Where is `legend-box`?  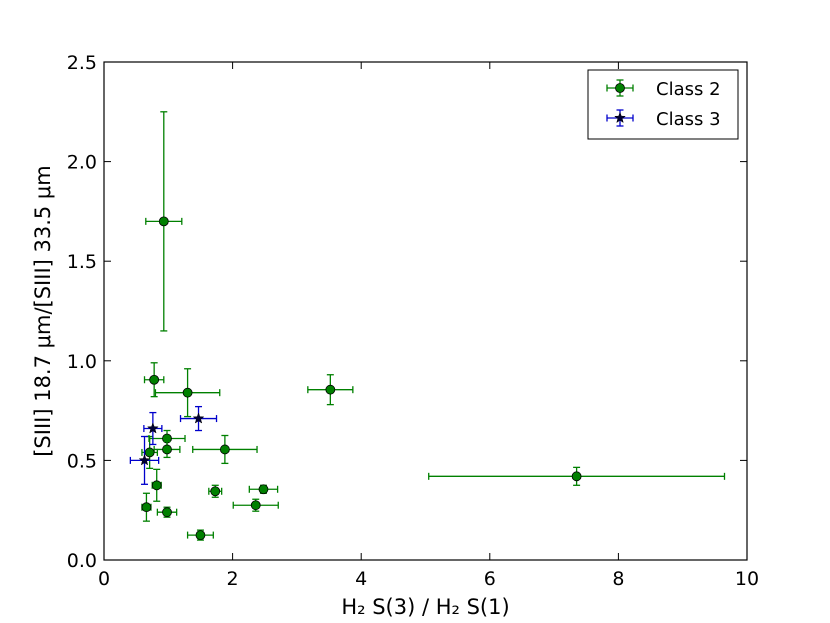 legend-box is located at coordinates (663, 104).